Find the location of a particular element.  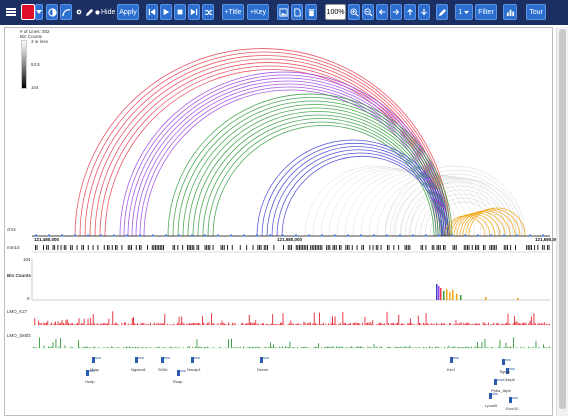

vertical-scrollbar is located at coordinates (562, 221).